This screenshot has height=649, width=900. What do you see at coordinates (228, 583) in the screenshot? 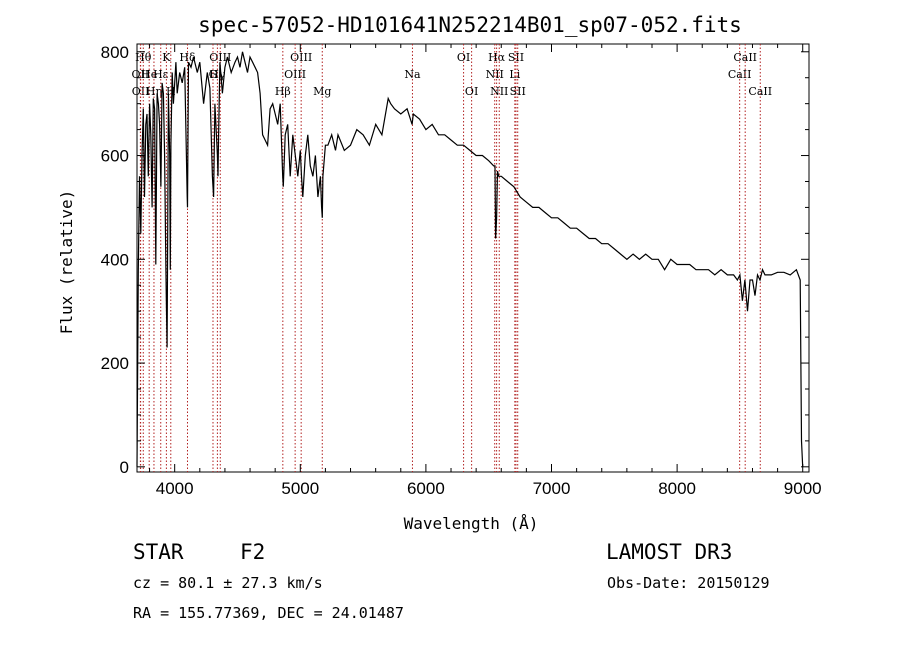
I see `redshift-cz: cz = 80.1 ± 27.3 km/s` at bounding box center [228, 583].